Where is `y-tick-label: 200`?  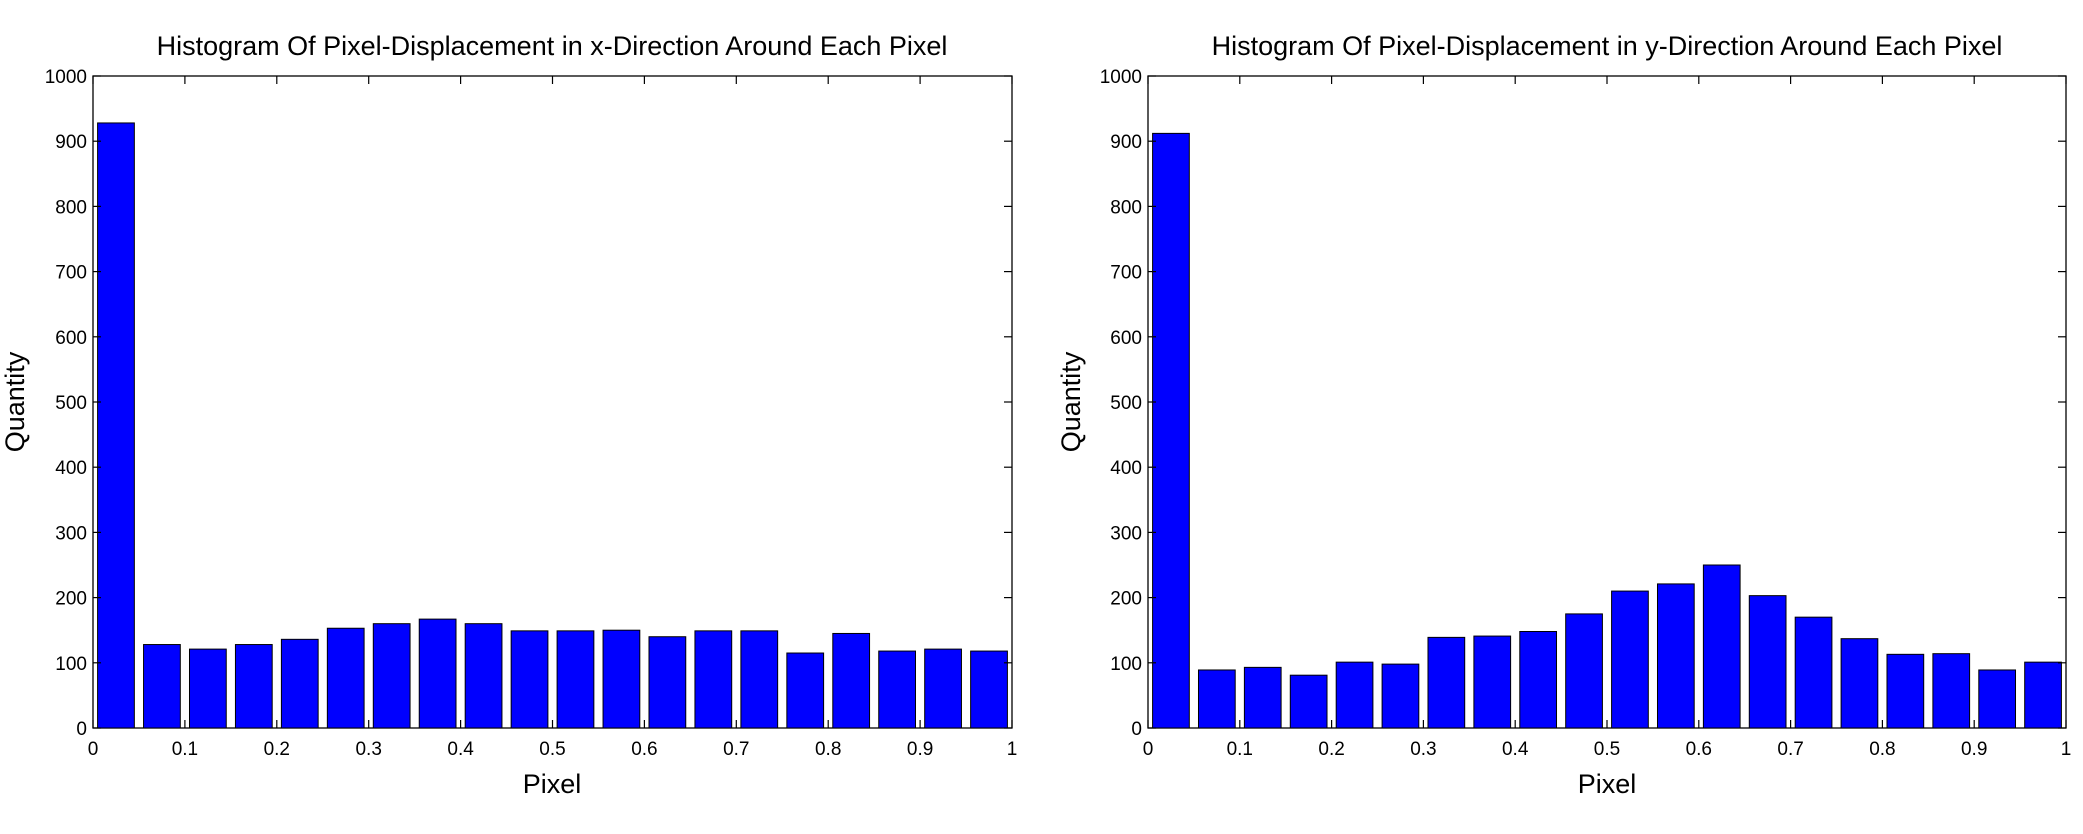
y-tick-label: 200 is located at coordinates (71, 599).